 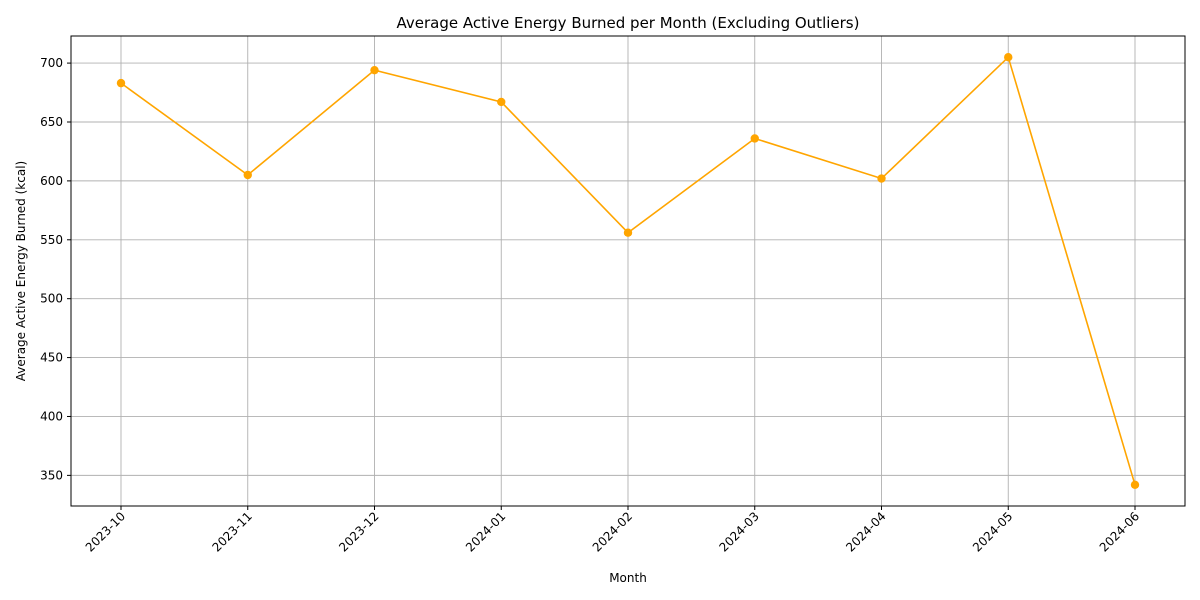 What do you see at coordinates (739, 531) in the screenshot?
I see `x-tick-label: 2024-03` at bounding box center [739, 531].